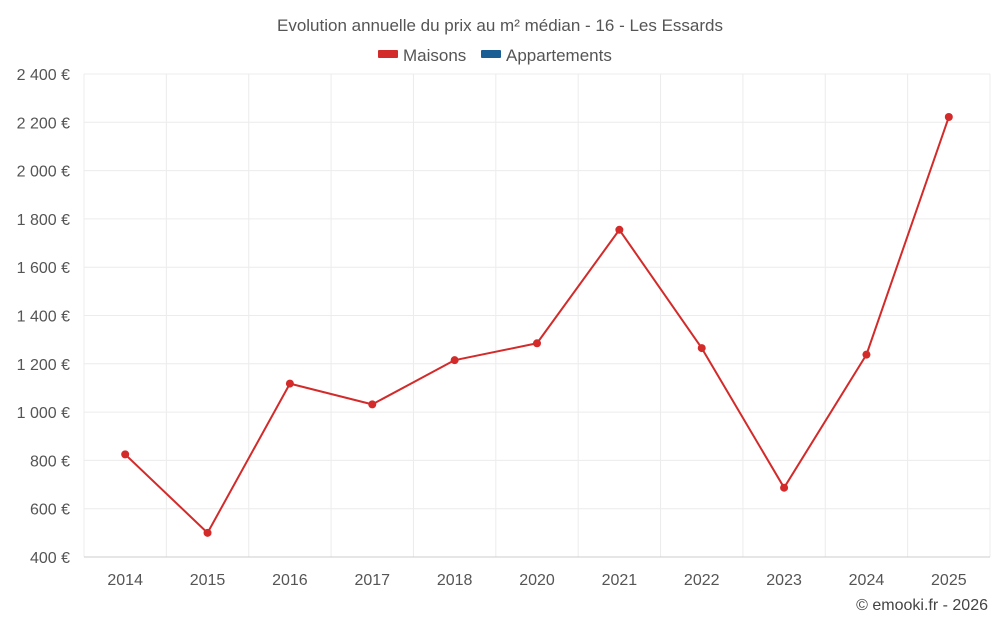  I want to click on x-tick-label: 2014, so click(125, 580).